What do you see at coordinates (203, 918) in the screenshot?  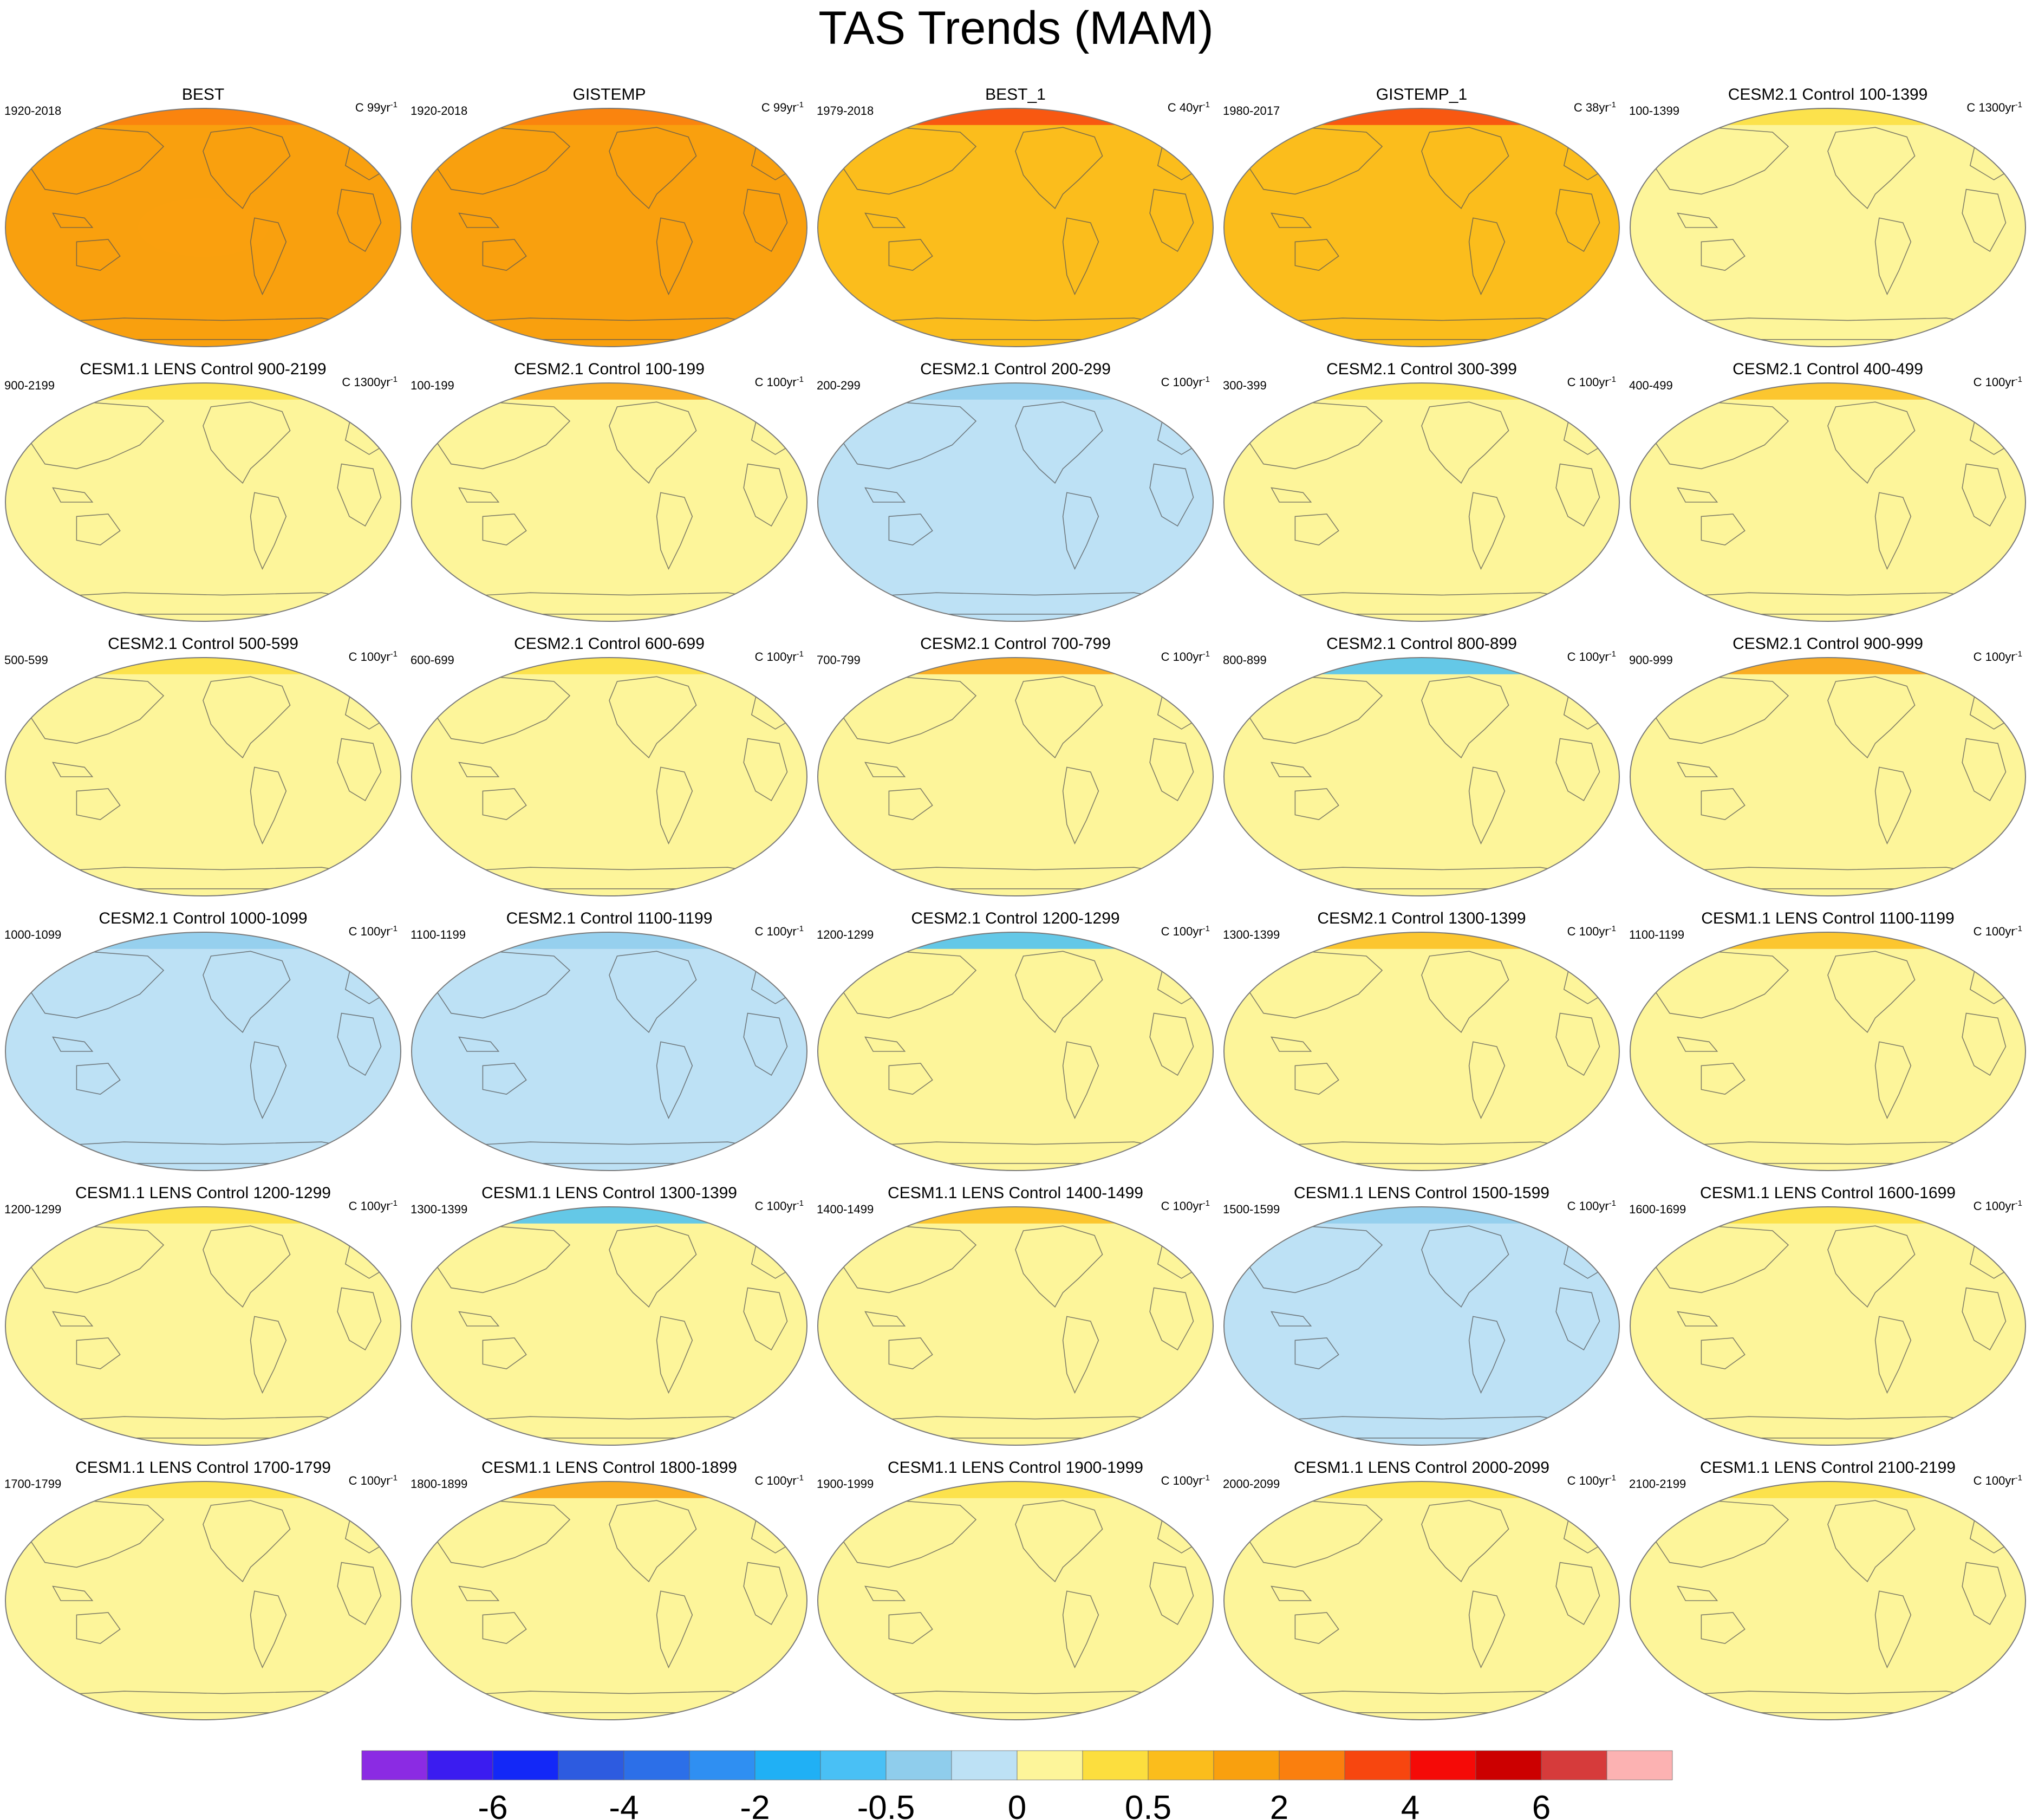 I see `panel-title: CESM2.1 Control 1000-1099` at bounding box center [203, 918].